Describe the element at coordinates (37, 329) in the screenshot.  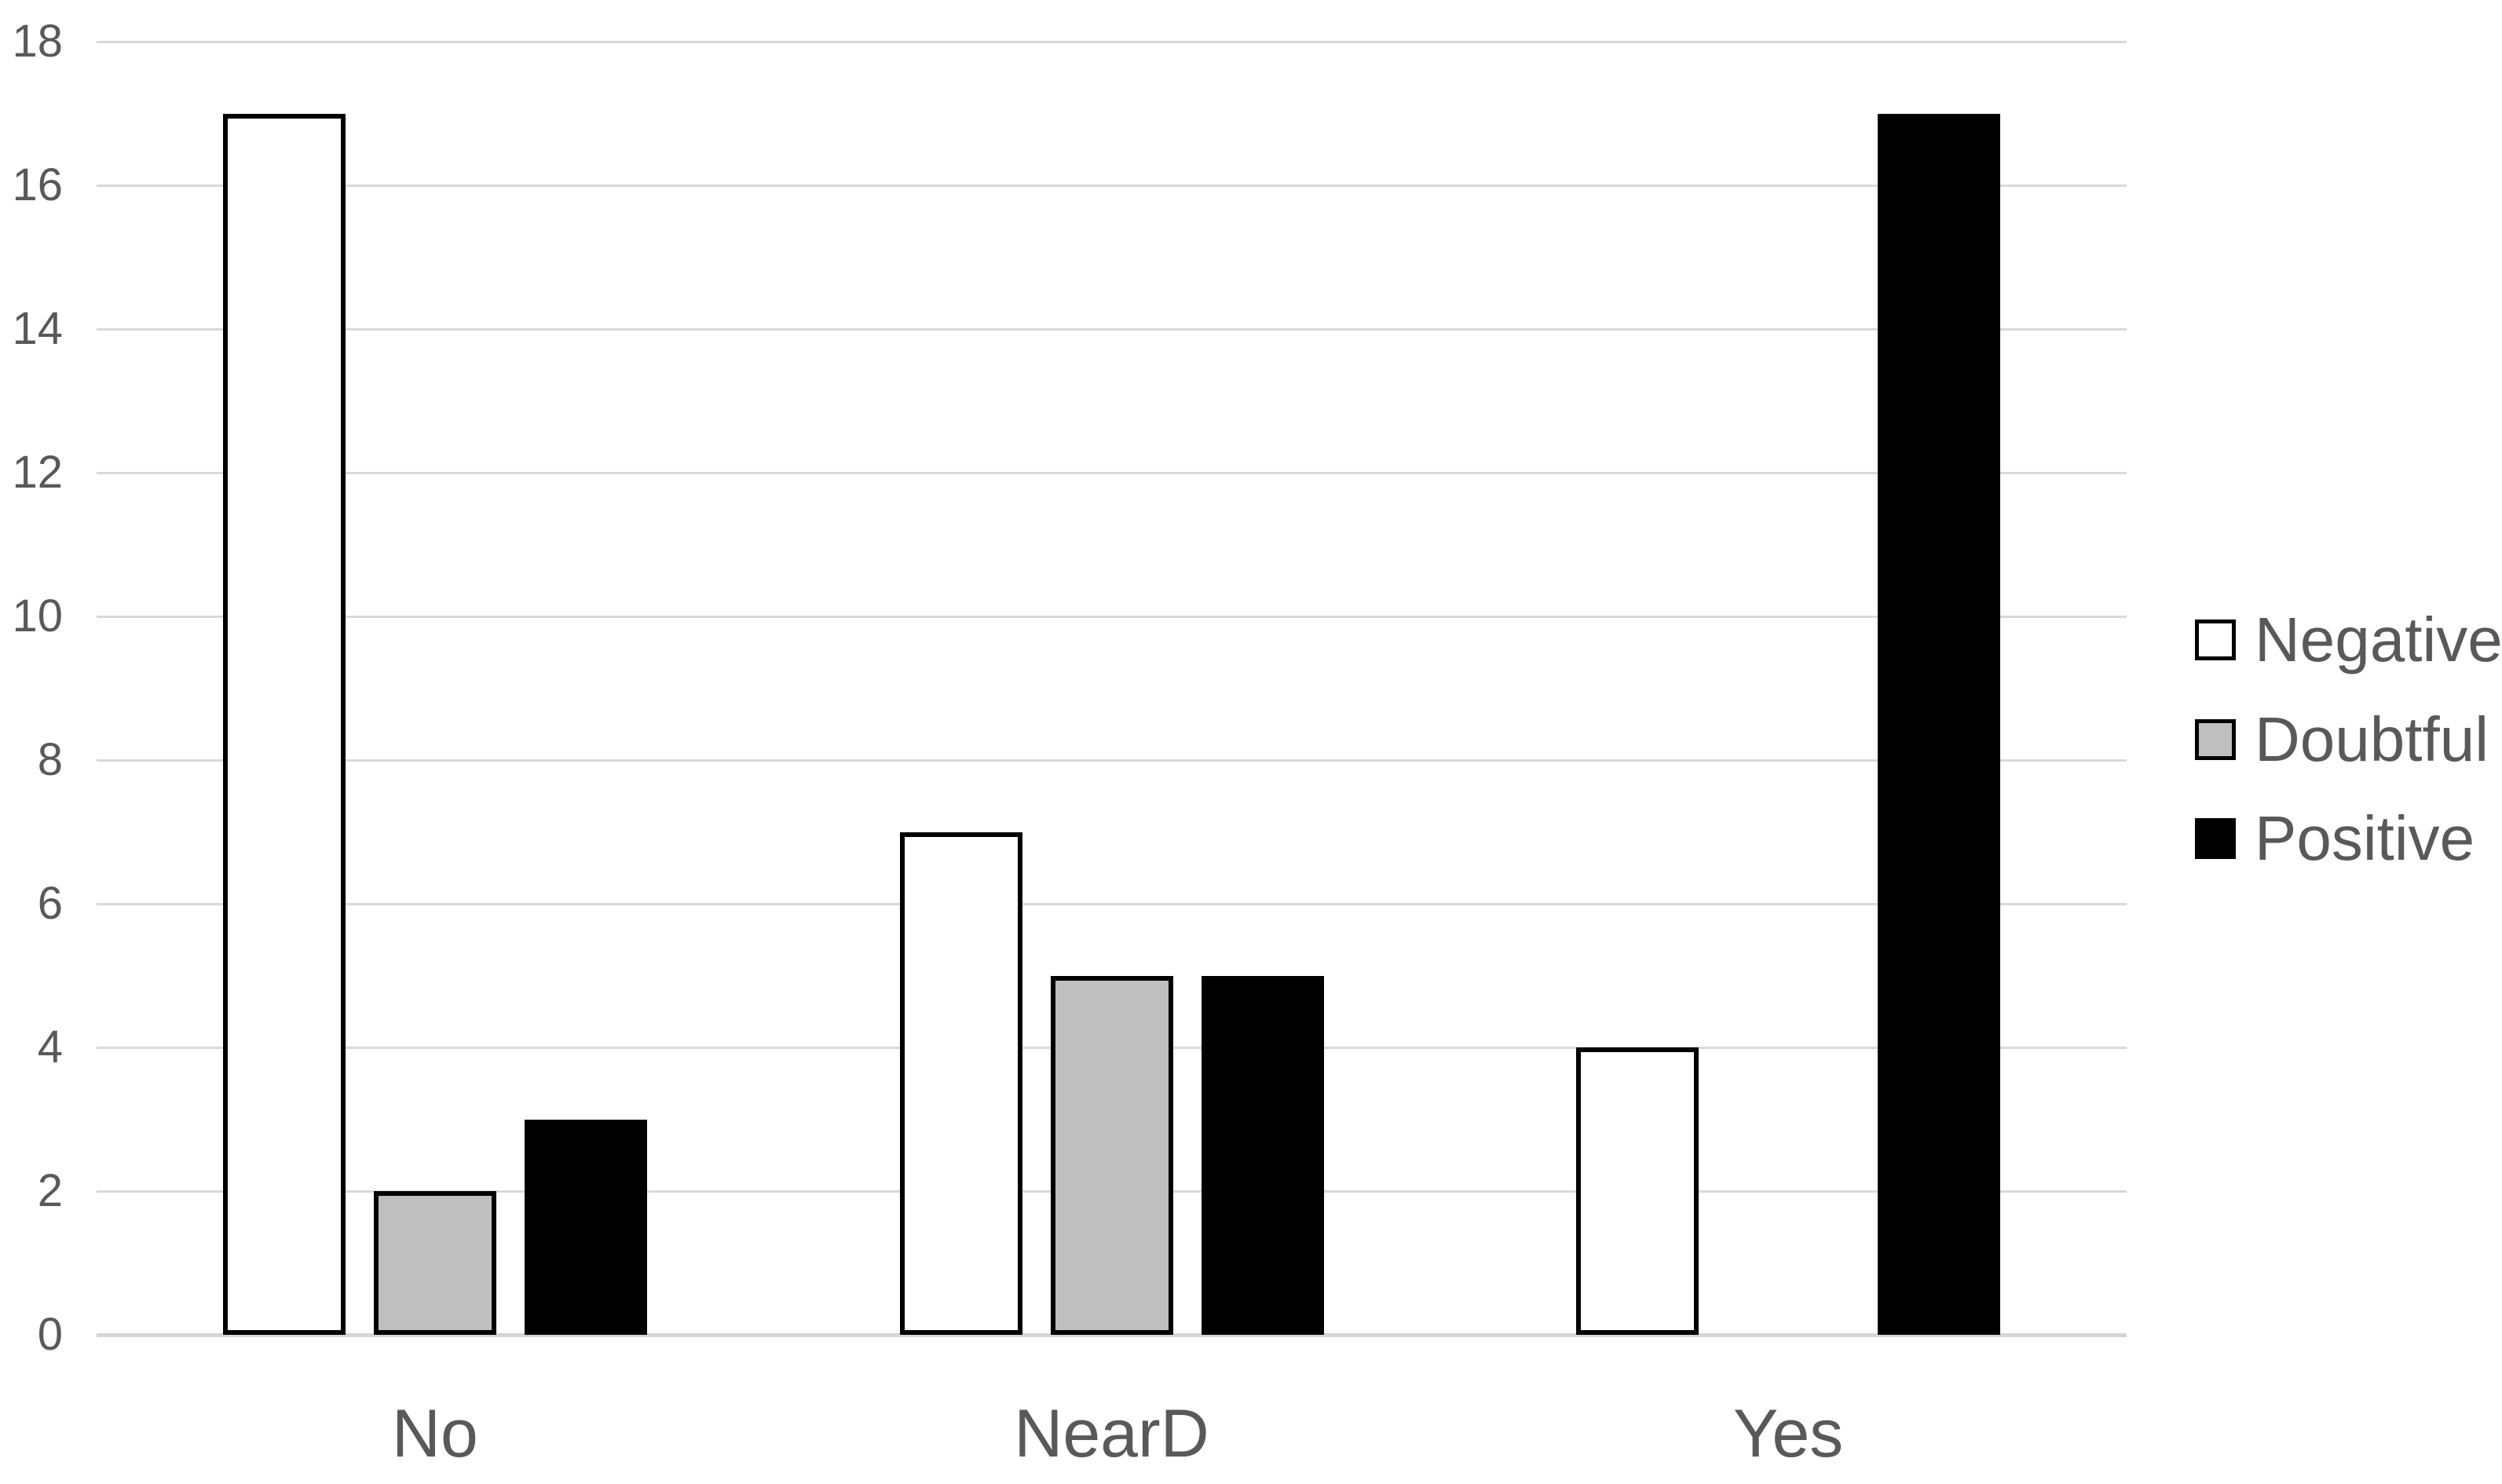
I see `y-axis-tick-label: 14` at that location.